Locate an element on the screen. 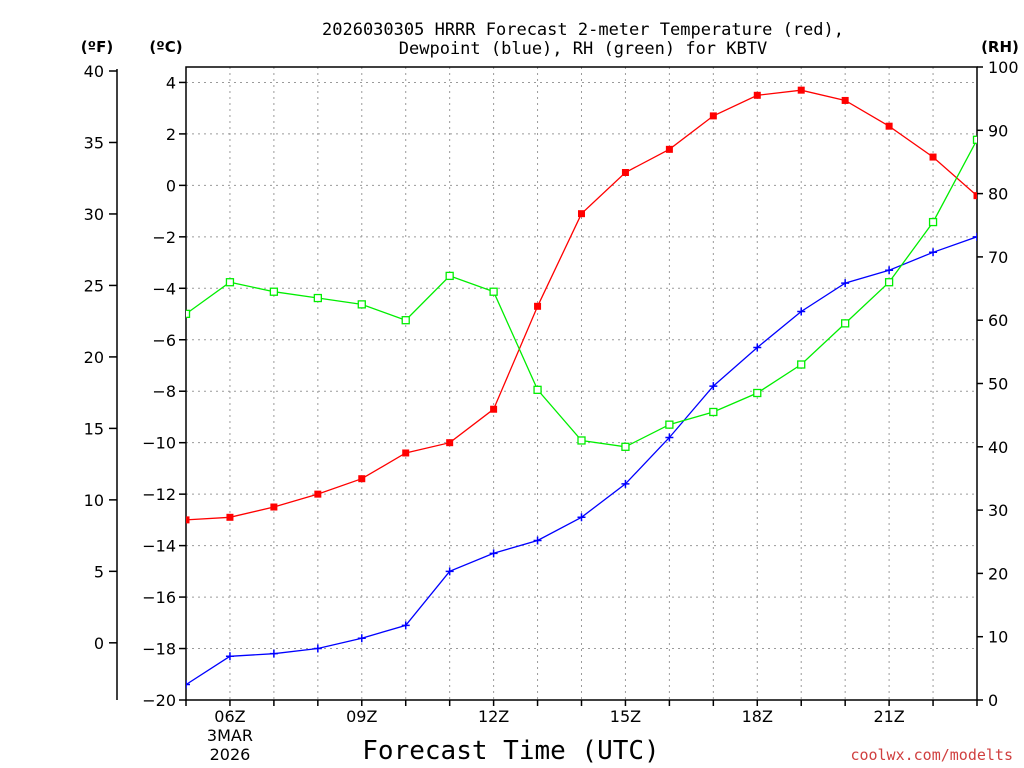 The image size is (1024, 768). fahrenheit-tick-label: 15 is located at coordinates (94, 428).